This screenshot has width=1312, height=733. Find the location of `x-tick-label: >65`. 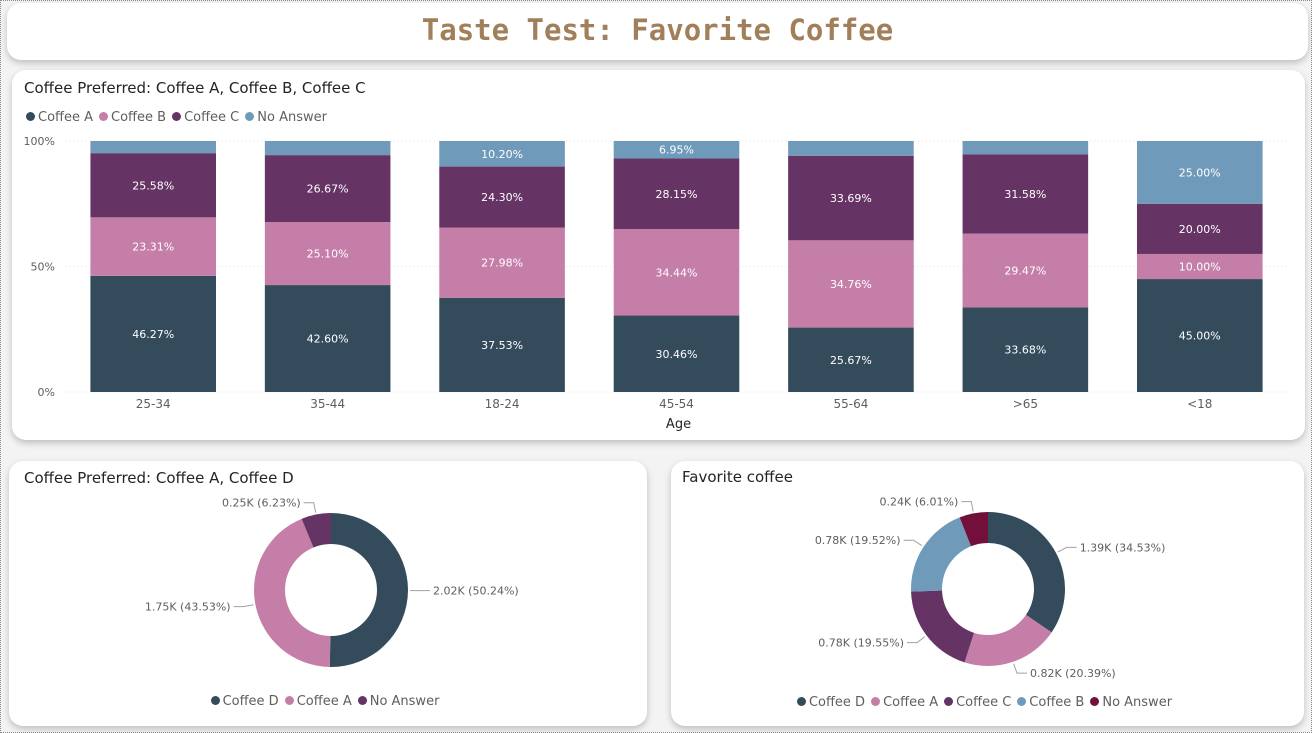

x-tick-label: >65 is located at coordinates (1025, 404).